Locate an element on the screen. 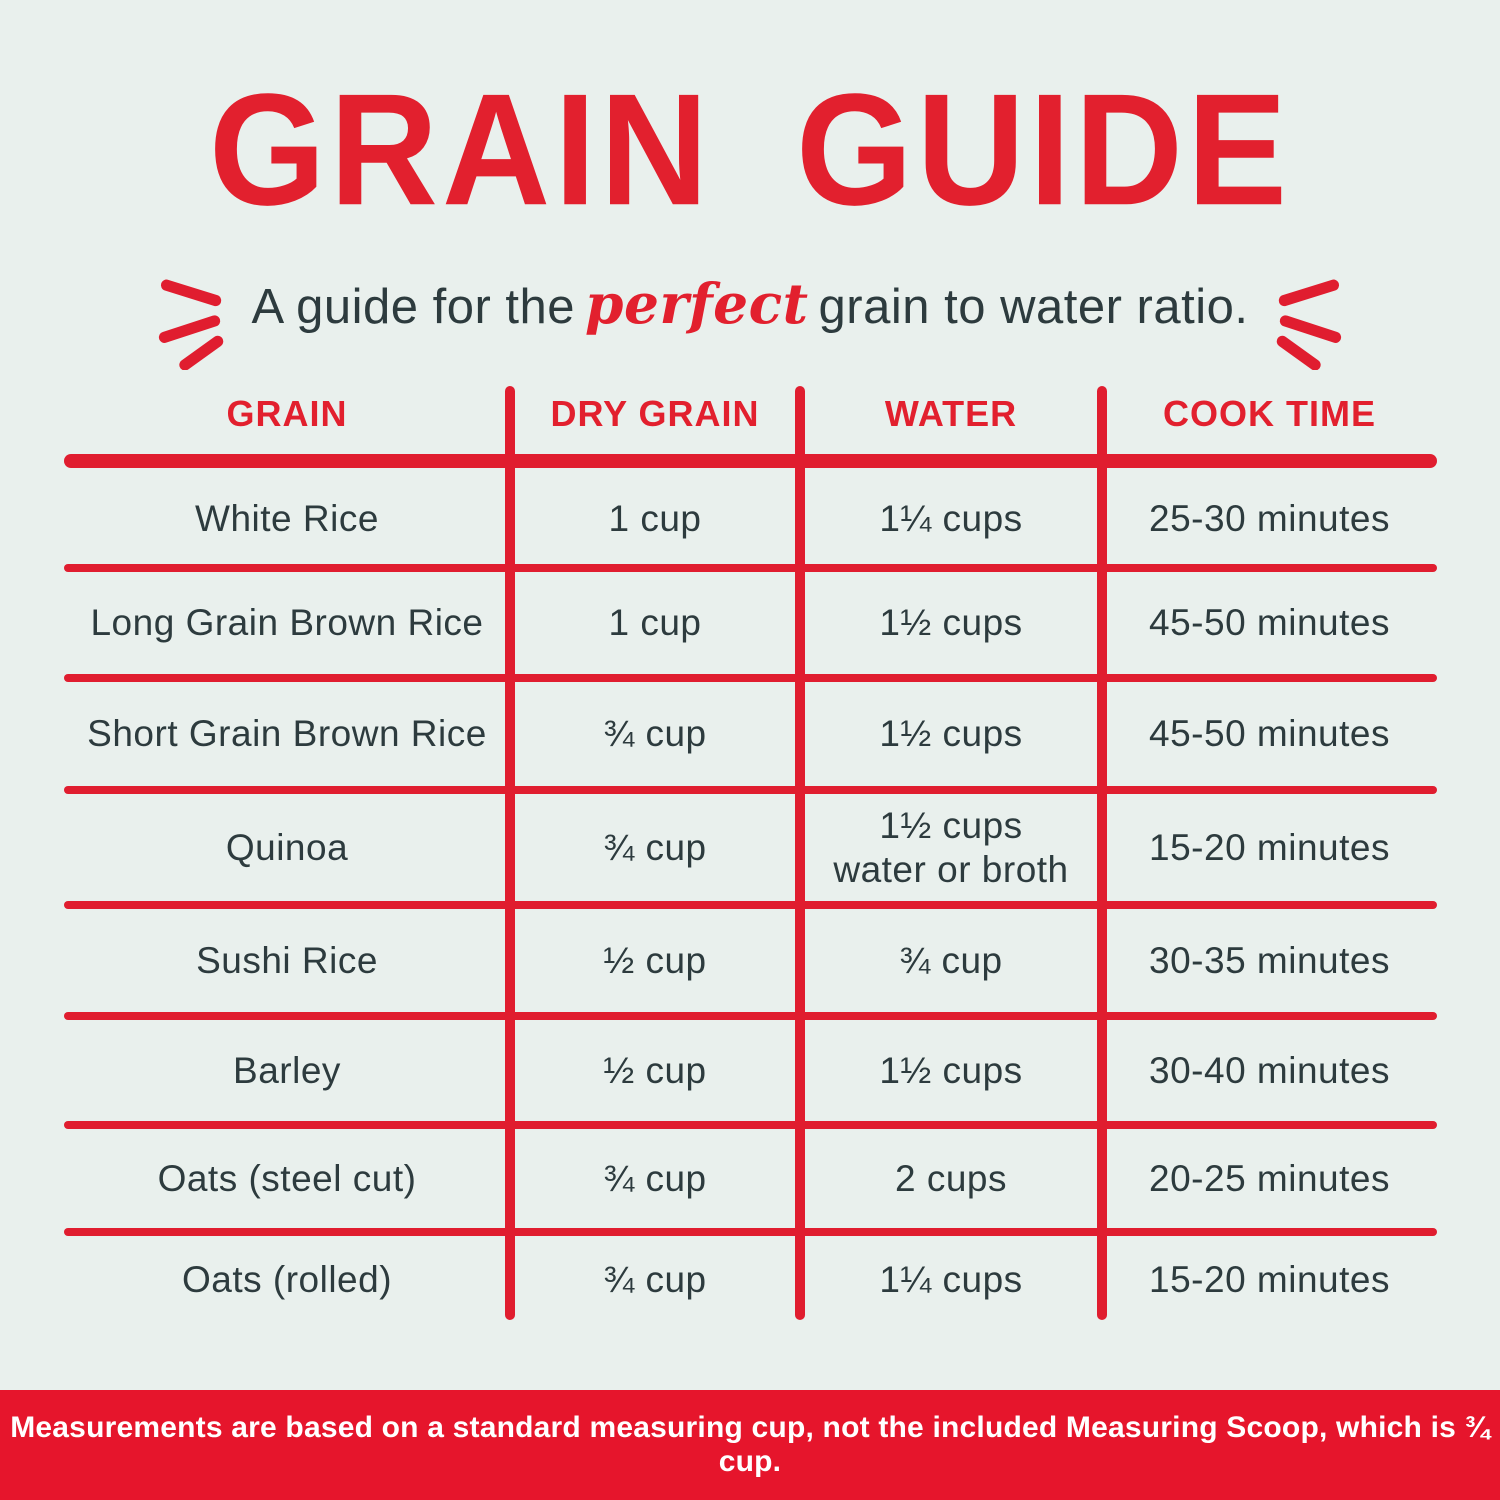 This screenshot has height=1500, width=1500. grain-name-cell: Long Grain Brown Rice is located at coordinates (287, 623).